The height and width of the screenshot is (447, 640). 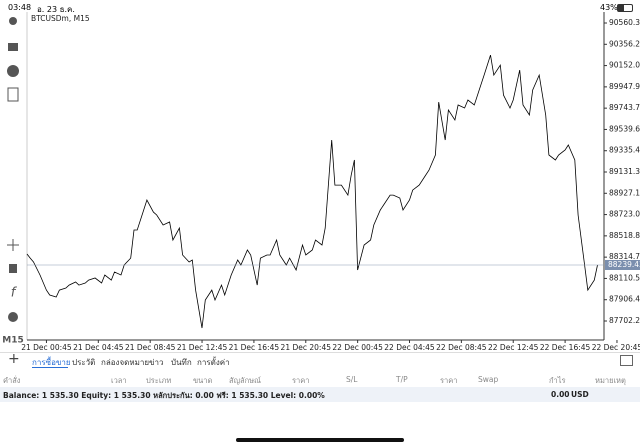 What do you see at coordinates (125, 362) in the screenshot?
I see `tab: กล่องจดหมาย` at bounding box center [125, 362].